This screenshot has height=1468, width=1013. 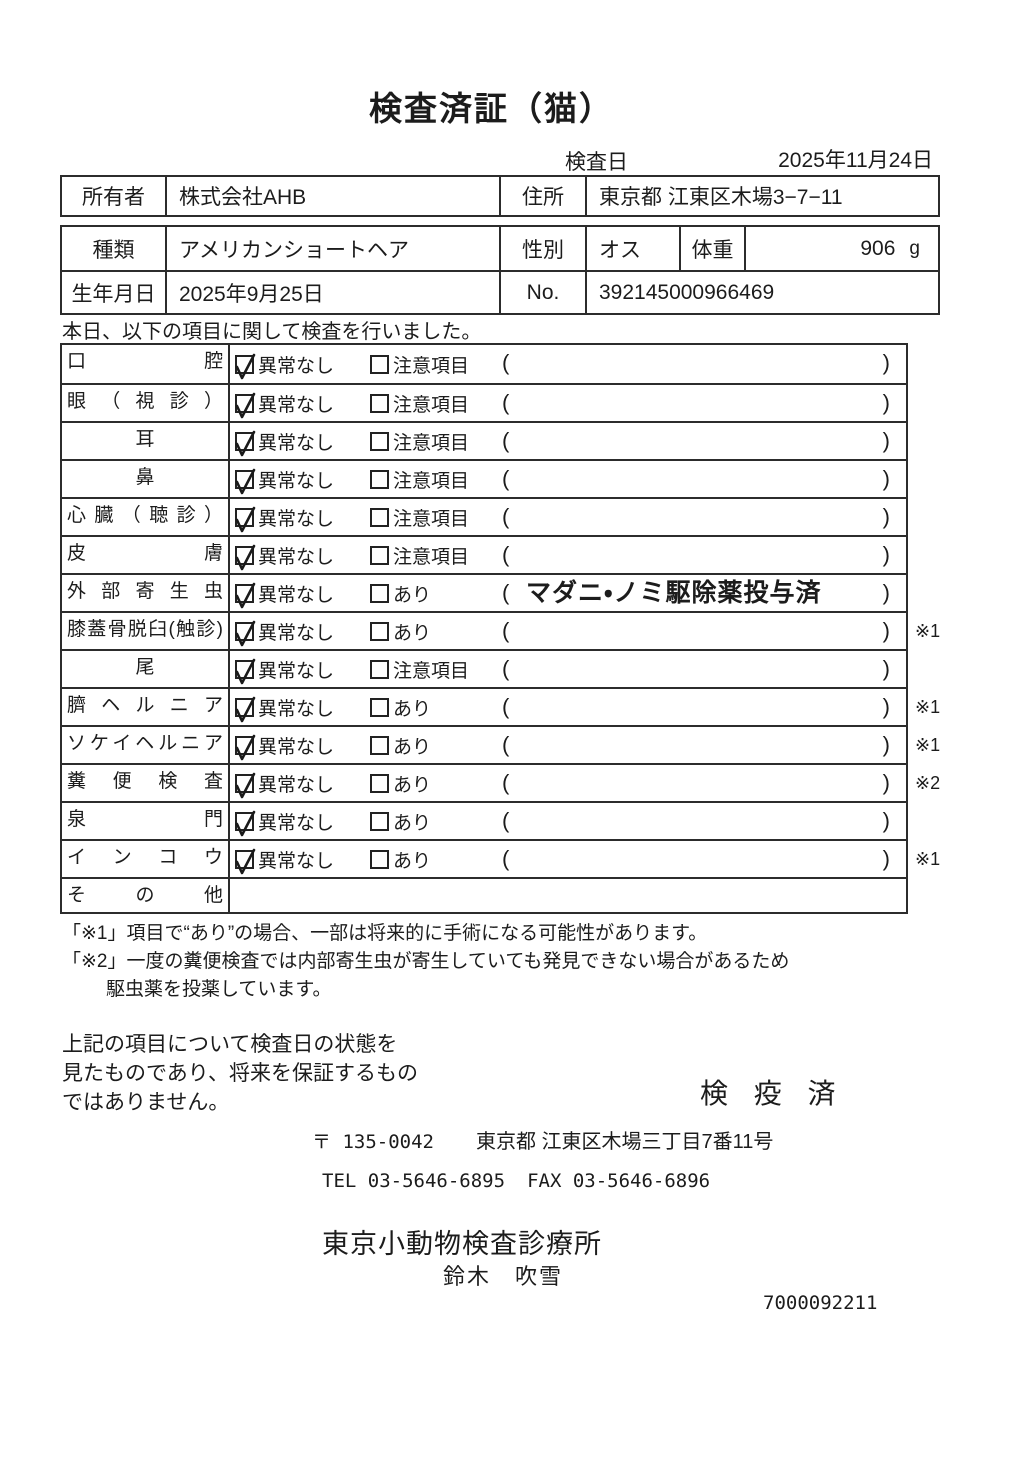 I want to click on weight-value: 906 g, so click(x=841, y=248).